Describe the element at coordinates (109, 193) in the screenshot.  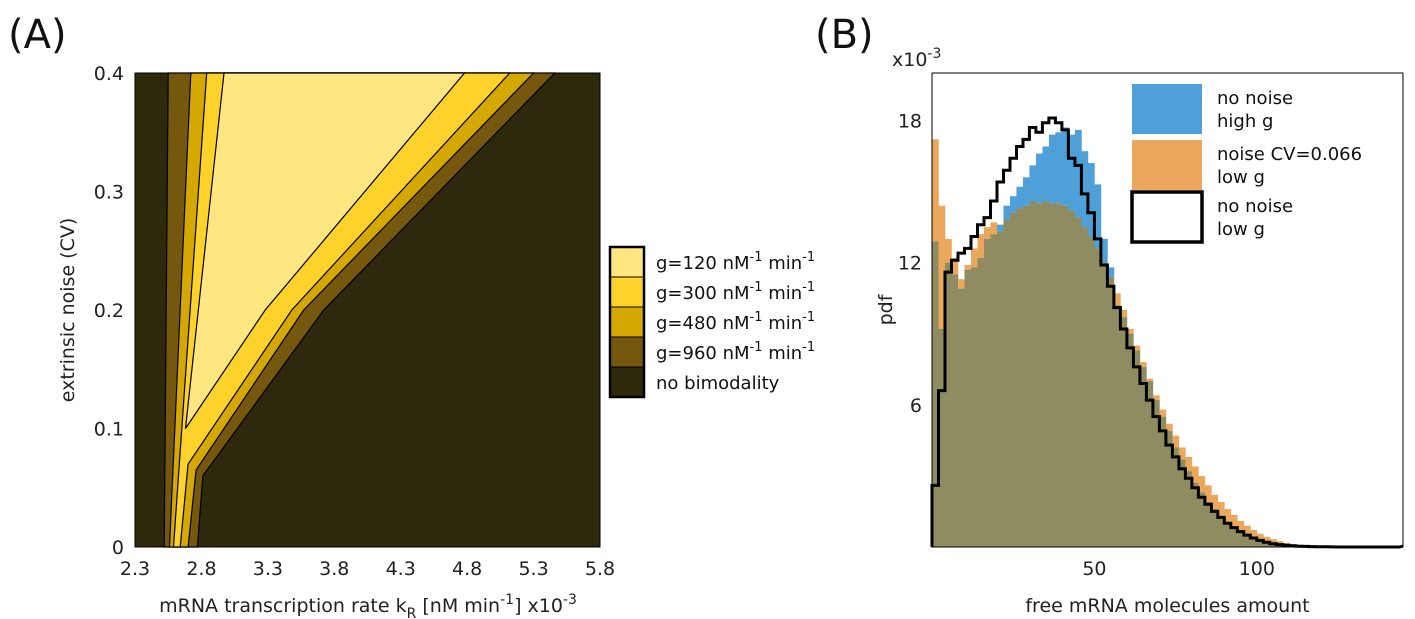
I see `y-tick-a: 0.3` at that location.